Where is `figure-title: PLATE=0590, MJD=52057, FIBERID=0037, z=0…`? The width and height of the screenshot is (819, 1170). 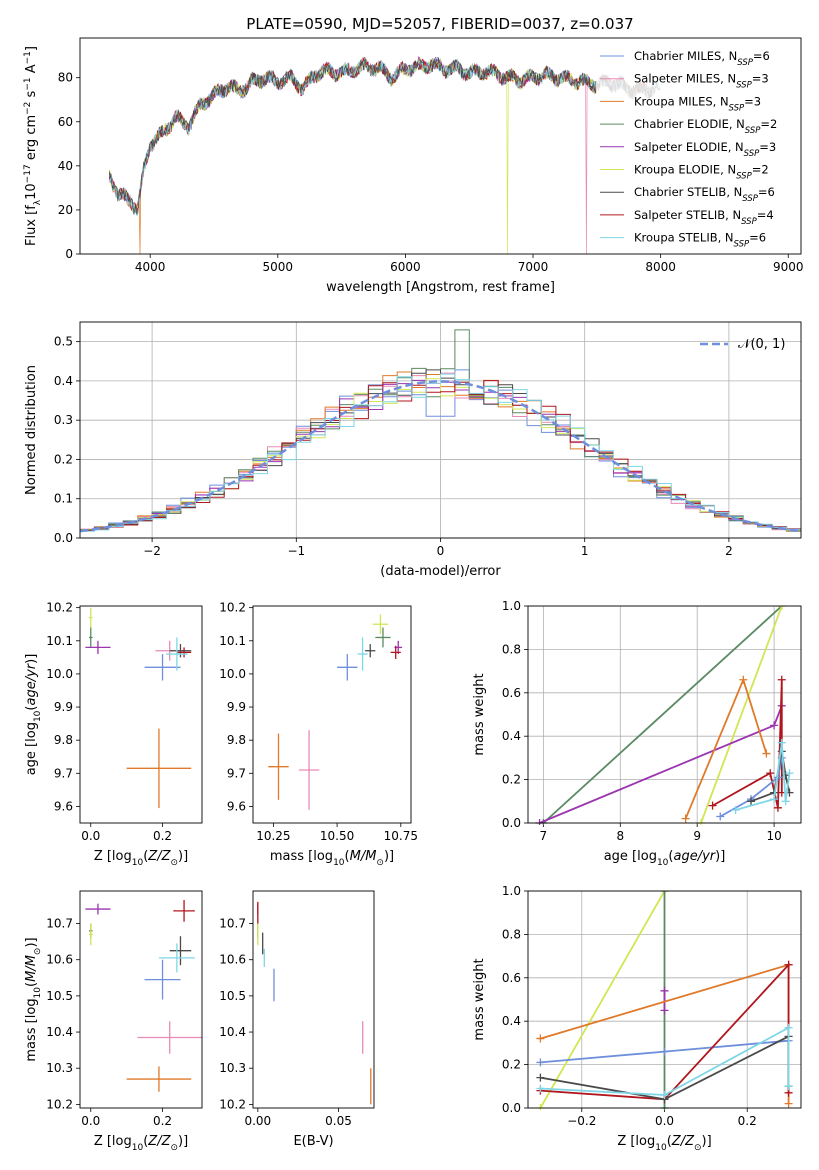
figure-title: PLATE=0590, MJD=52057, FIBERID=0037, z=0… is located at coordinates (439, 24).